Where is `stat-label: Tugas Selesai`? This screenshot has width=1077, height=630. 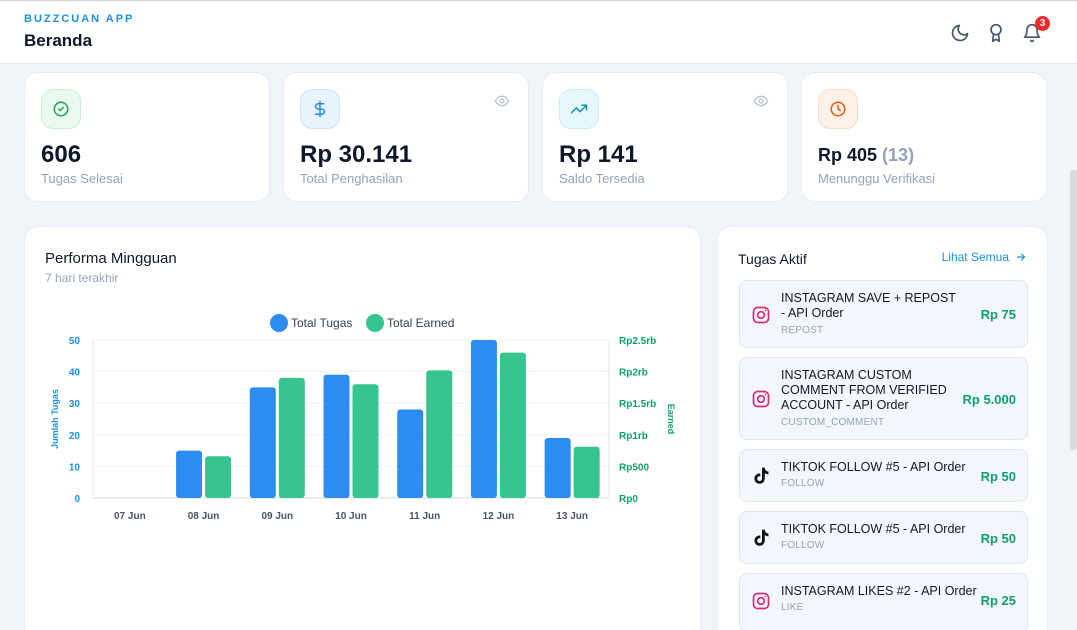
stat-label: Tugas Selesai is located at coordinates (82, 178).